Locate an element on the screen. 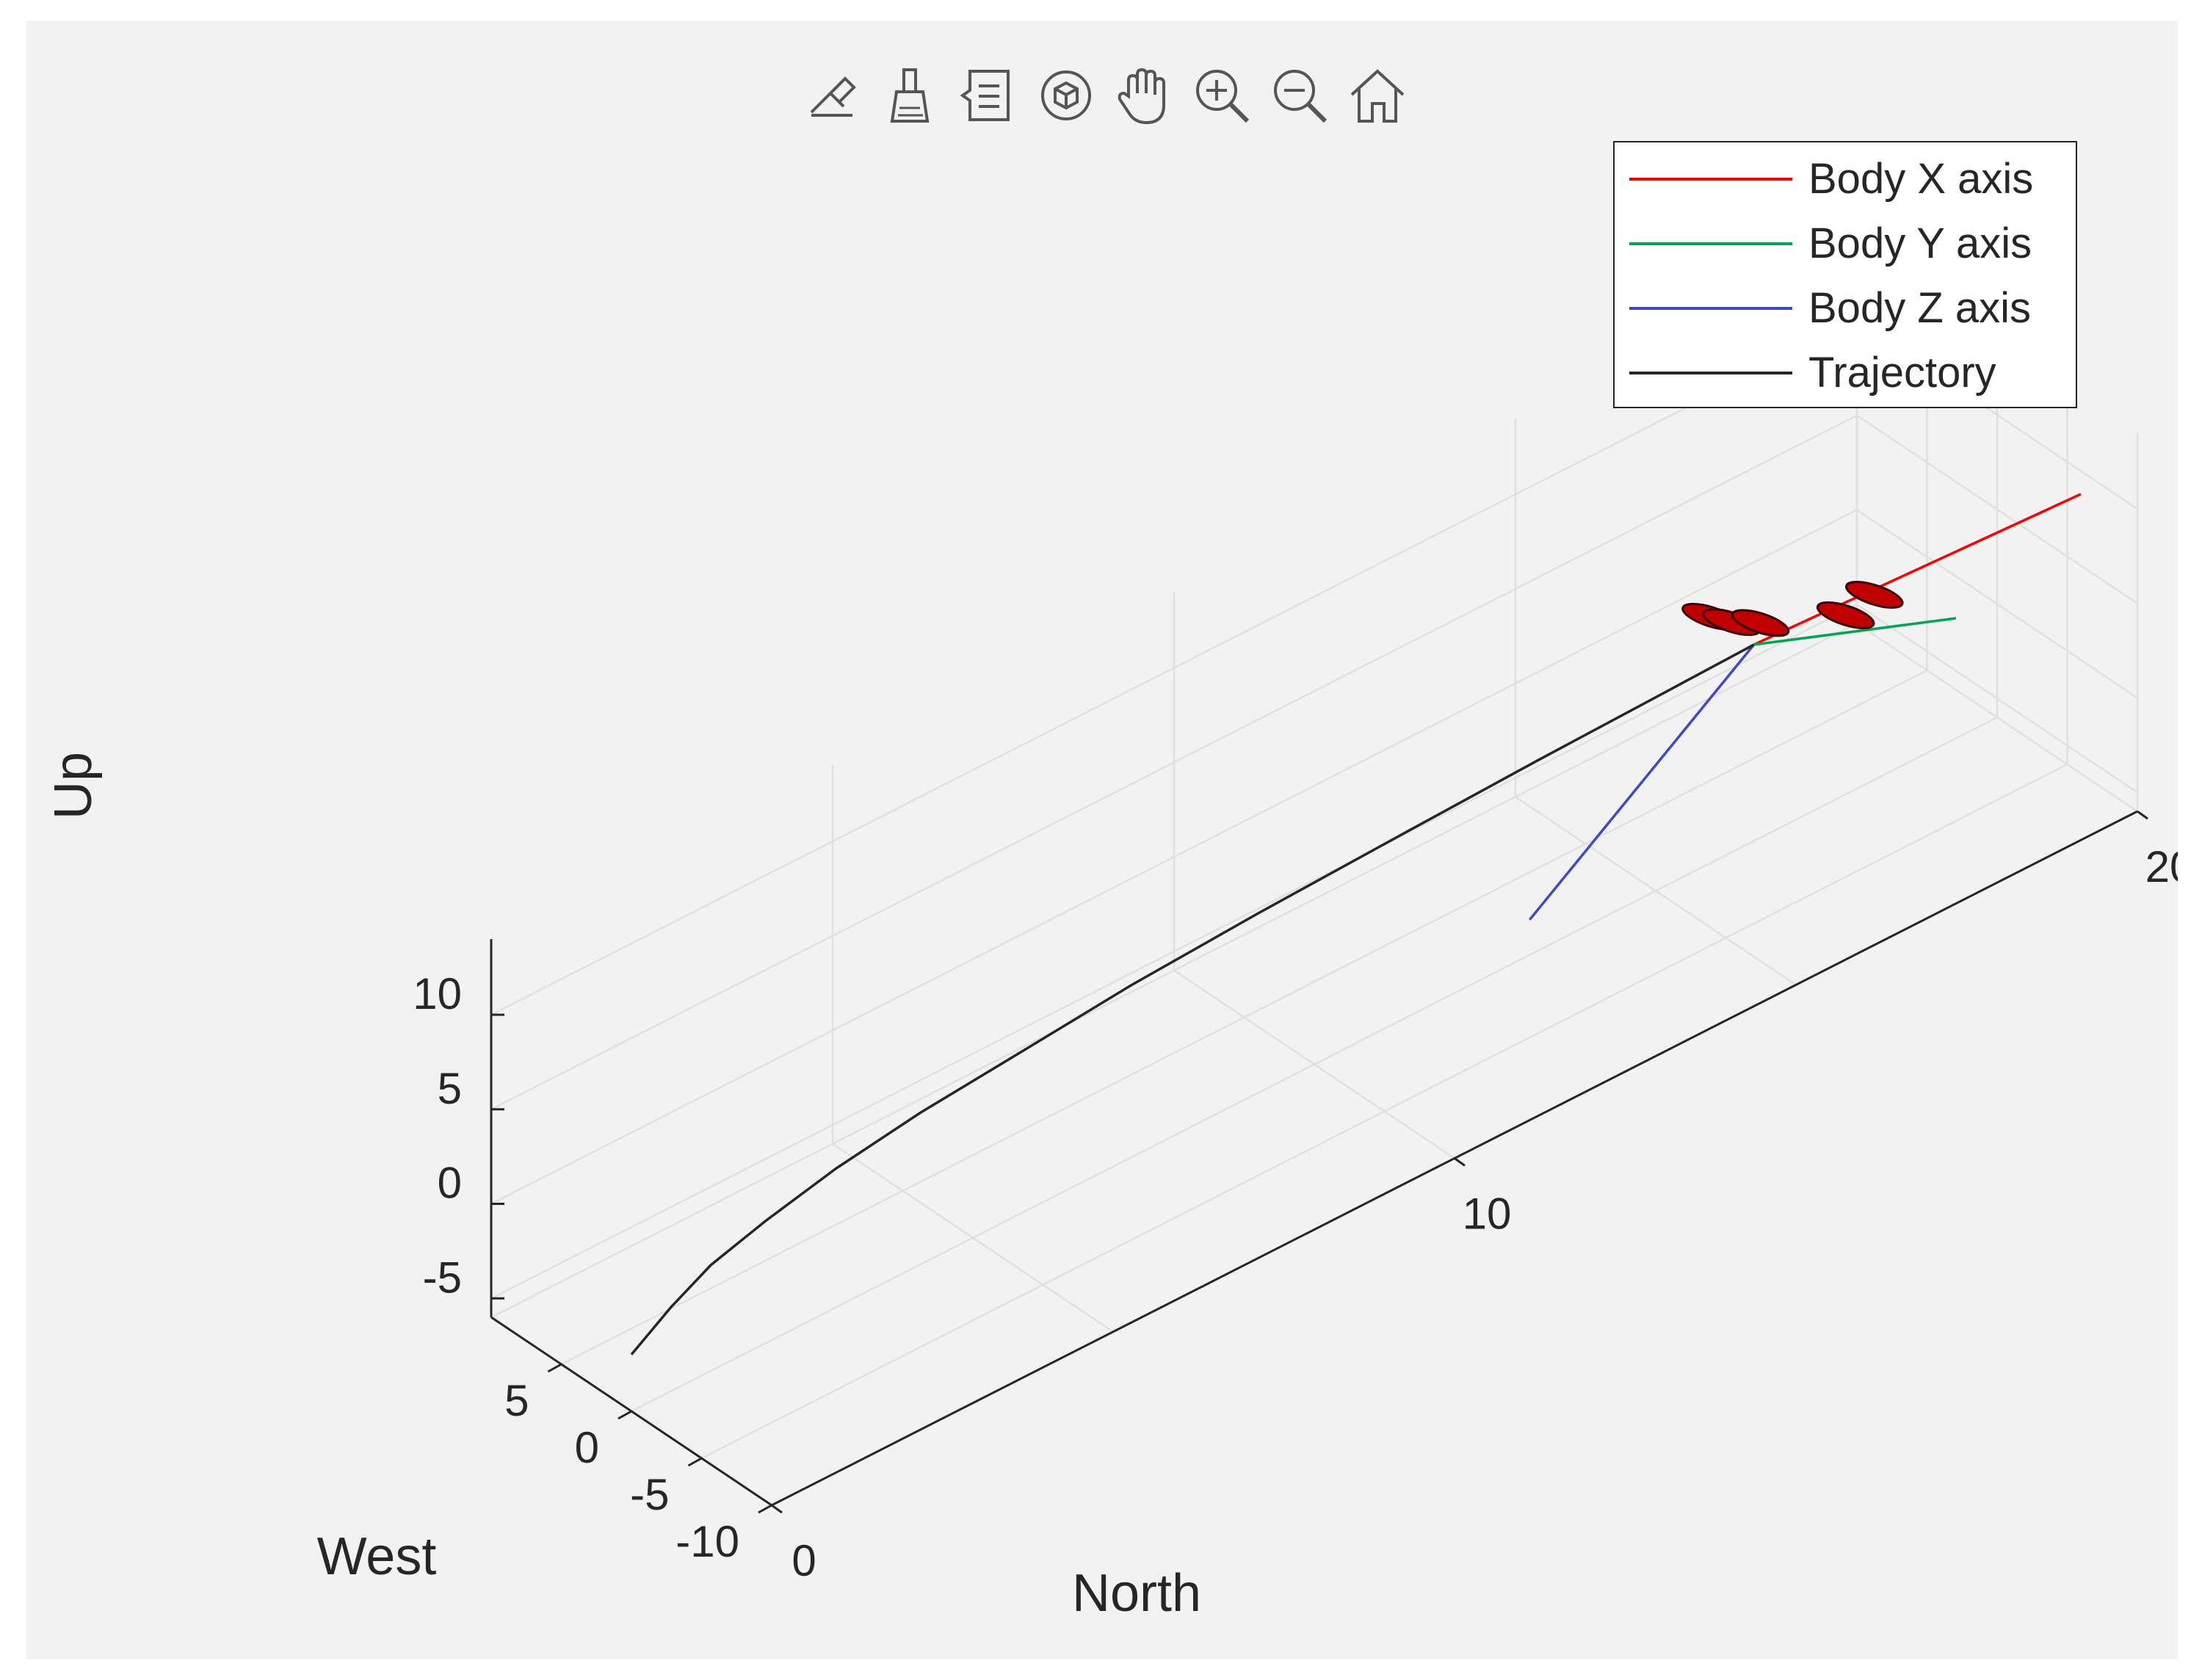  datatip-button is located at coordinates (988, 95).